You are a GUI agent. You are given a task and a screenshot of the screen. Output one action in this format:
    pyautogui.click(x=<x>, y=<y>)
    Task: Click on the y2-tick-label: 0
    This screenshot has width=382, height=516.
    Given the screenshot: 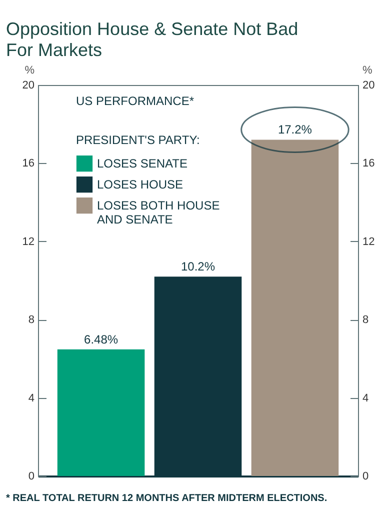 What is the action you would take?
    pyautogui.click(x=365, y=476)
    